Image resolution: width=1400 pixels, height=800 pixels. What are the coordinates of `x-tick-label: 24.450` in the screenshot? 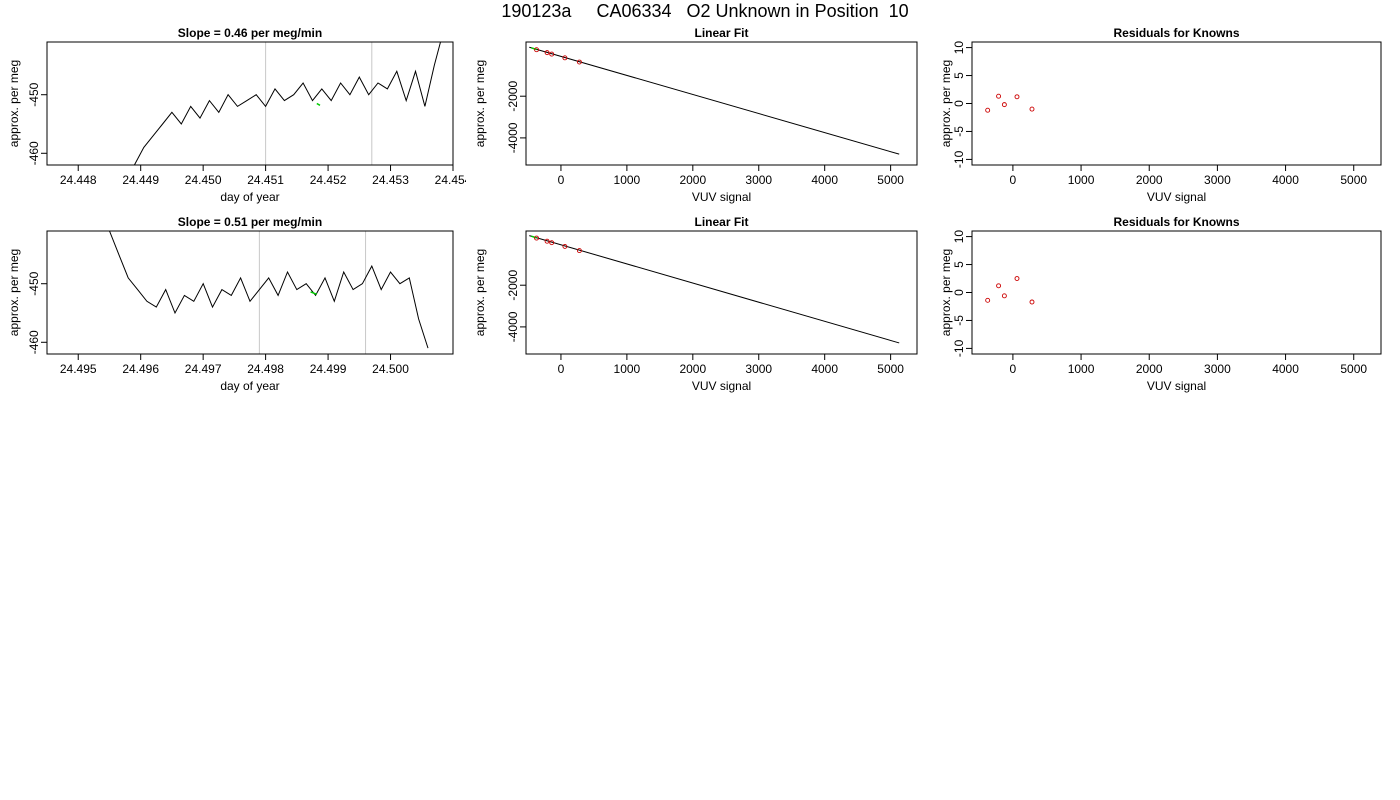 It's located at (203, 180).